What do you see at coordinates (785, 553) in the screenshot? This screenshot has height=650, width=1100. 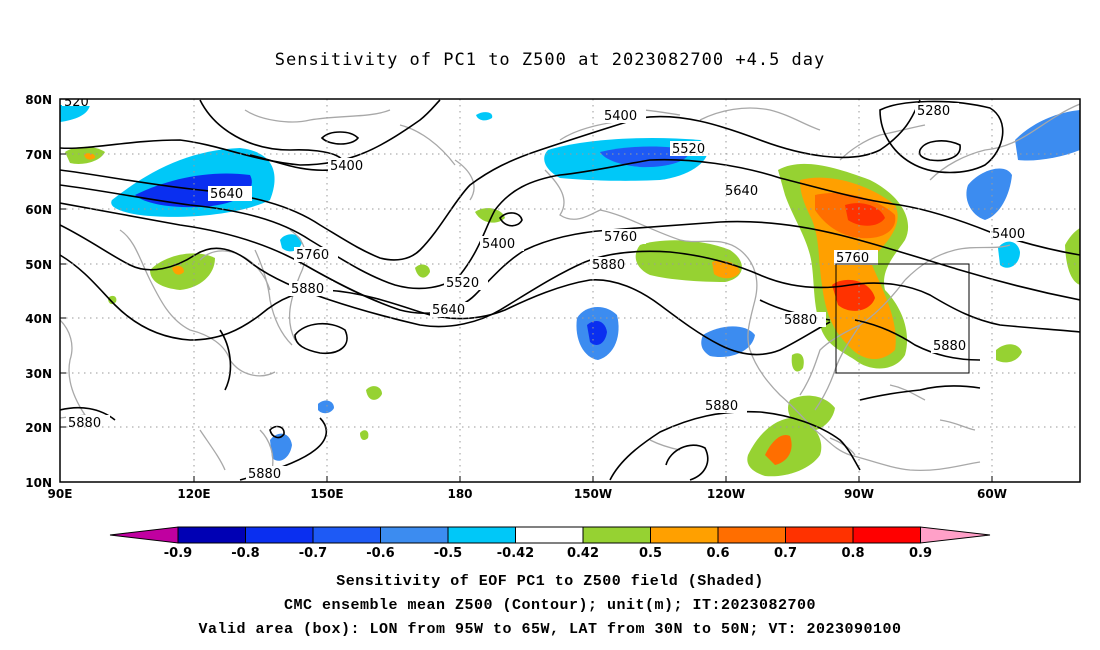 I see `colorbar-label-0.7: 0.7` at bounding box center [785, 553].